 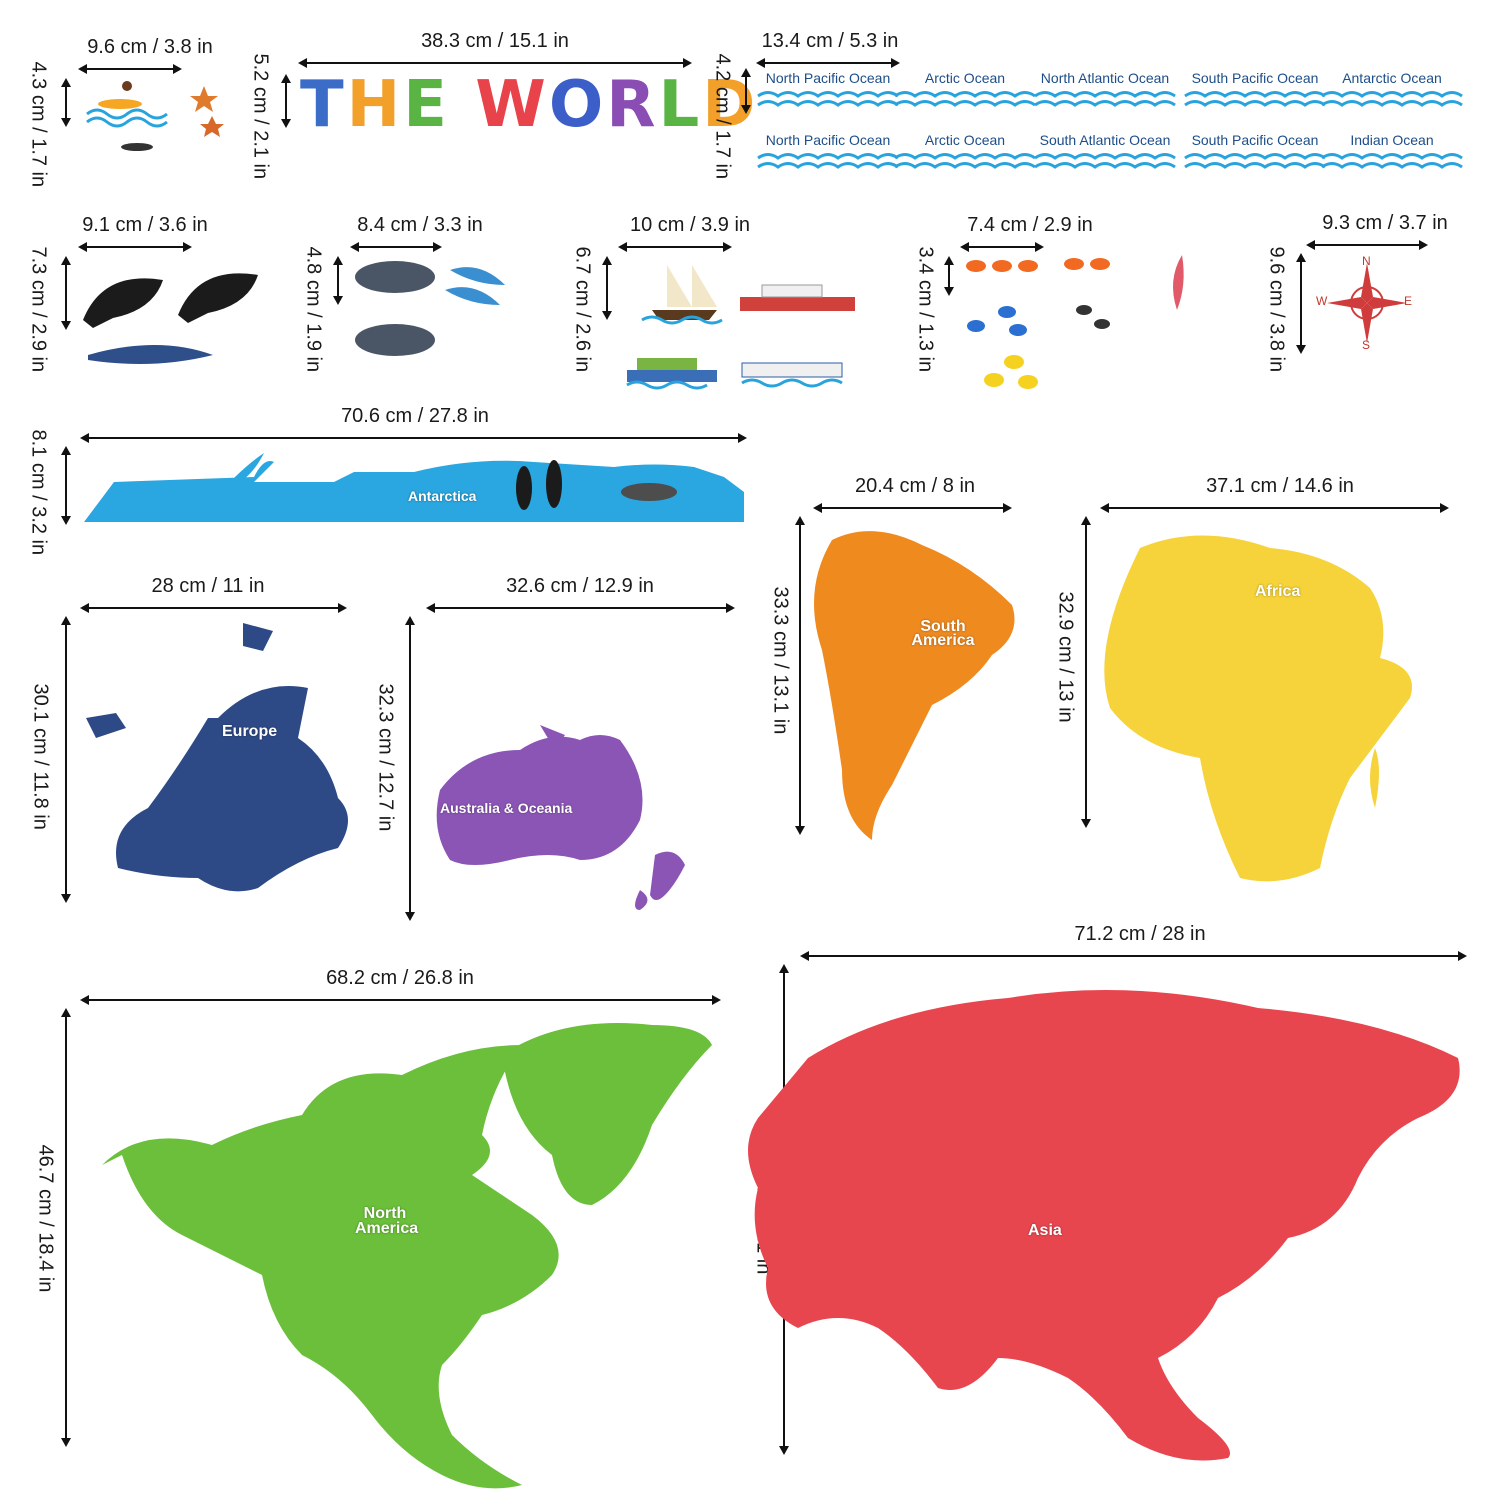 What do you see at coordinates (672, 376) in the screenshot?
I see `container-ship-icon` at bounding box center [672, 376].